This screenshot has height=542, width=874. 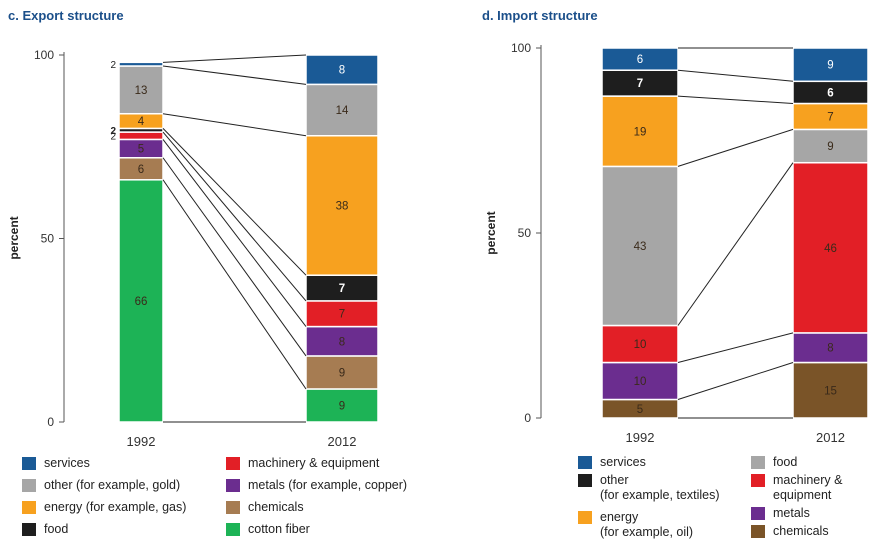 What do you see at coordinates (234, 125) in the screenshot?
I see `export-connector-energy` at bounding box center [234, 125].